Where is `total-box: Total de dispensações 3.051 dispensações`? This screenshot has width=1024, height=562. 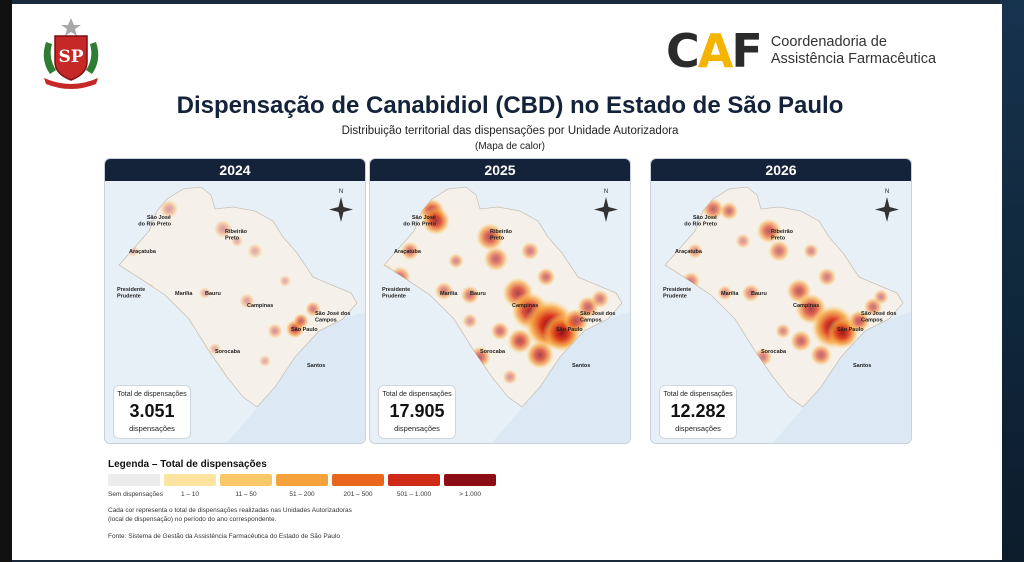
total-box: Total de dispensações 3.051 dispensações is located at coordinates (152, 412).